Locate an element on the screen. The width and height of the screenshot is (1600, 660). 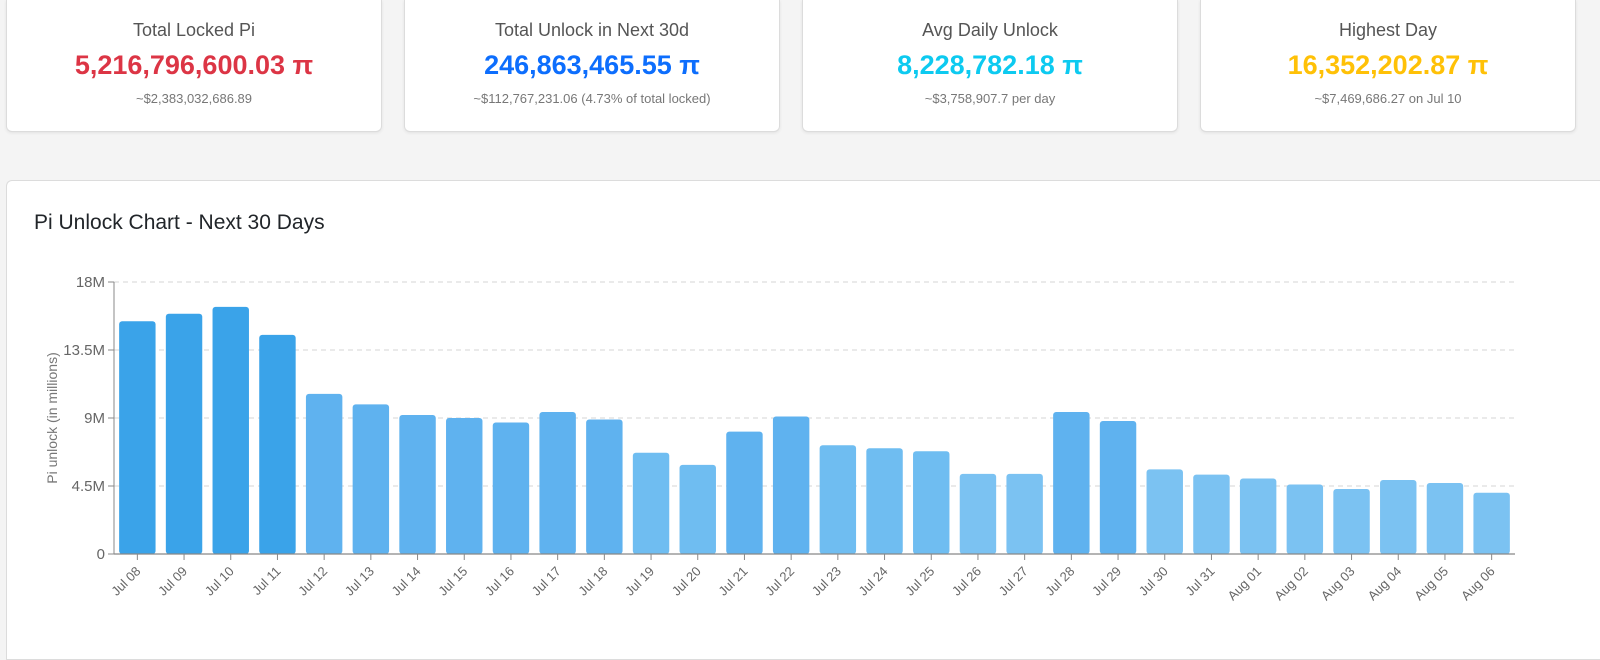
x-tick-label: Aug 02 is located at coordinates (1291, 584).